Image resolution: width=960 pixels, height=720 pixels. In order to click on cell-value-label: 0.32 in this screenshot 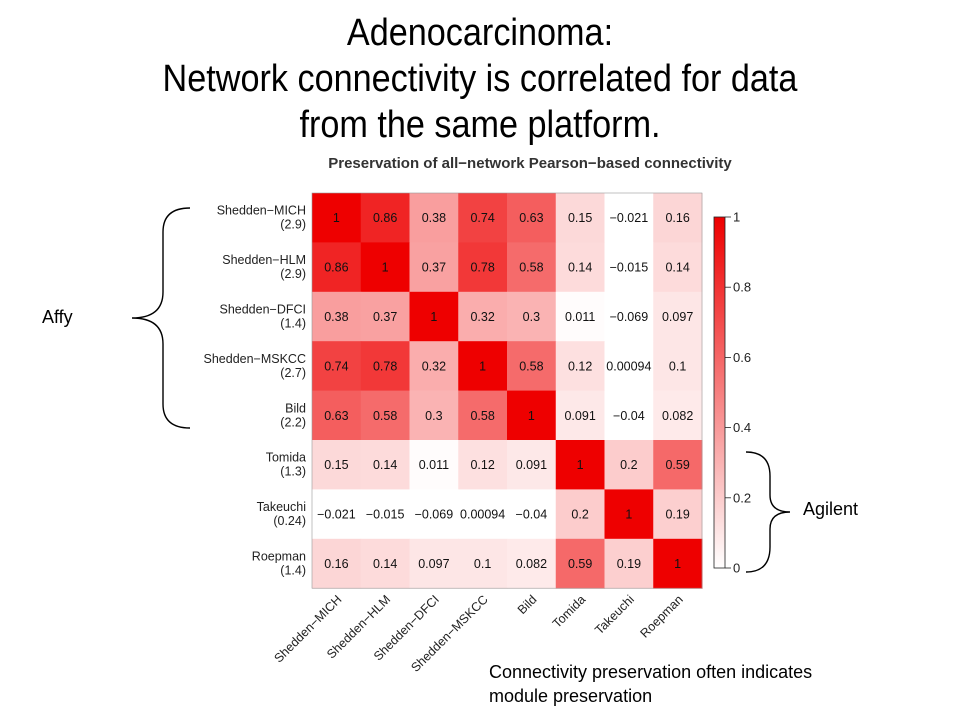, I will do `click(482, 317)`.